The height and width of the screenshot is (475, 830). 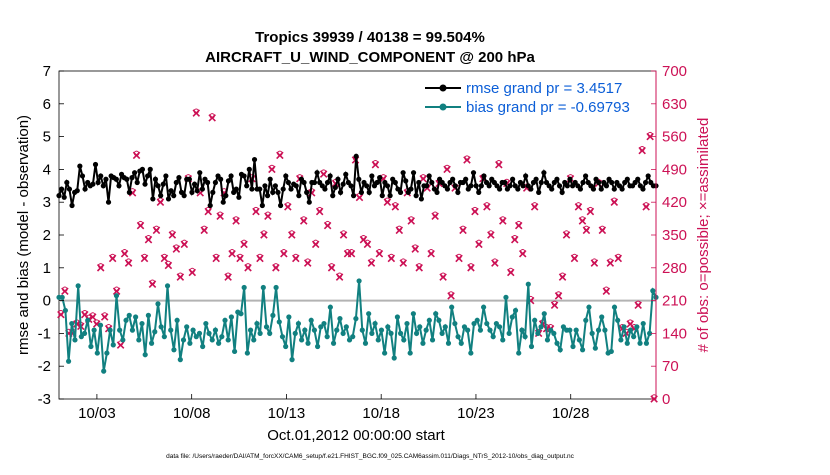 I want to click on y-tick-label-left: 3, so click(x=47, y=202).